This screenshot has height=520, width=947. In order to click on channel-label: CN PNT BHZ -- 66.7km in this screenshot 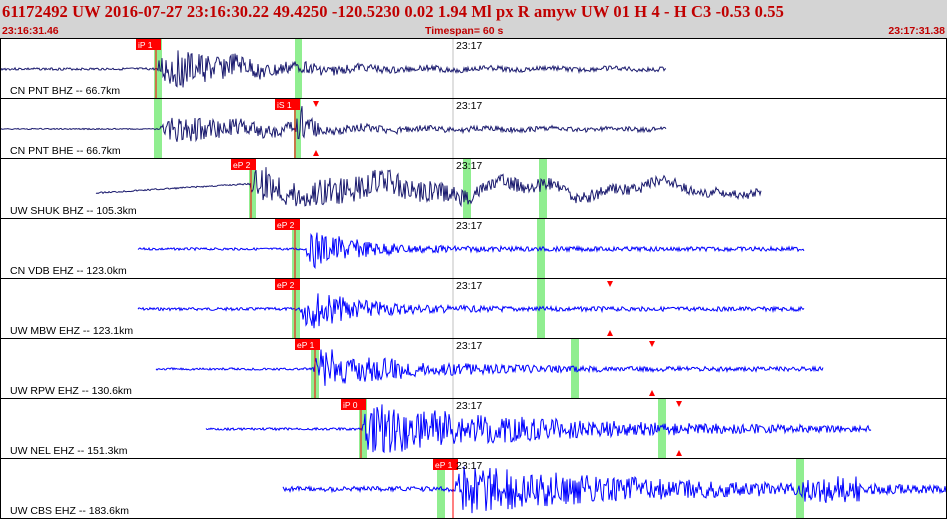, I will do `click(65, 91)`.